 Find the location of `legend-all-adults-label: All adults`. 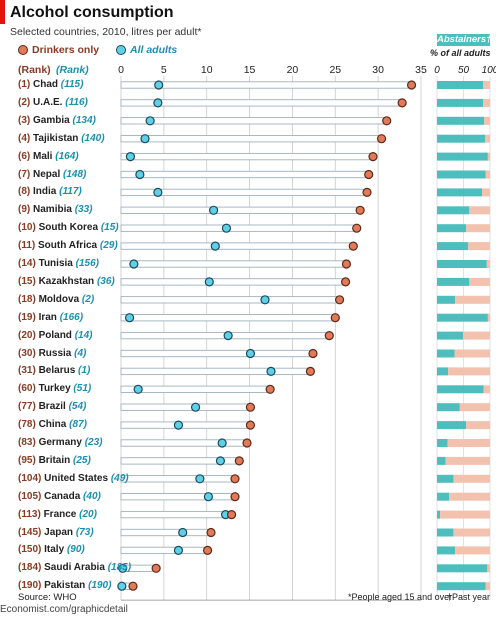

legend-all-adults-label: All adults is located at coordinates (154, 50).